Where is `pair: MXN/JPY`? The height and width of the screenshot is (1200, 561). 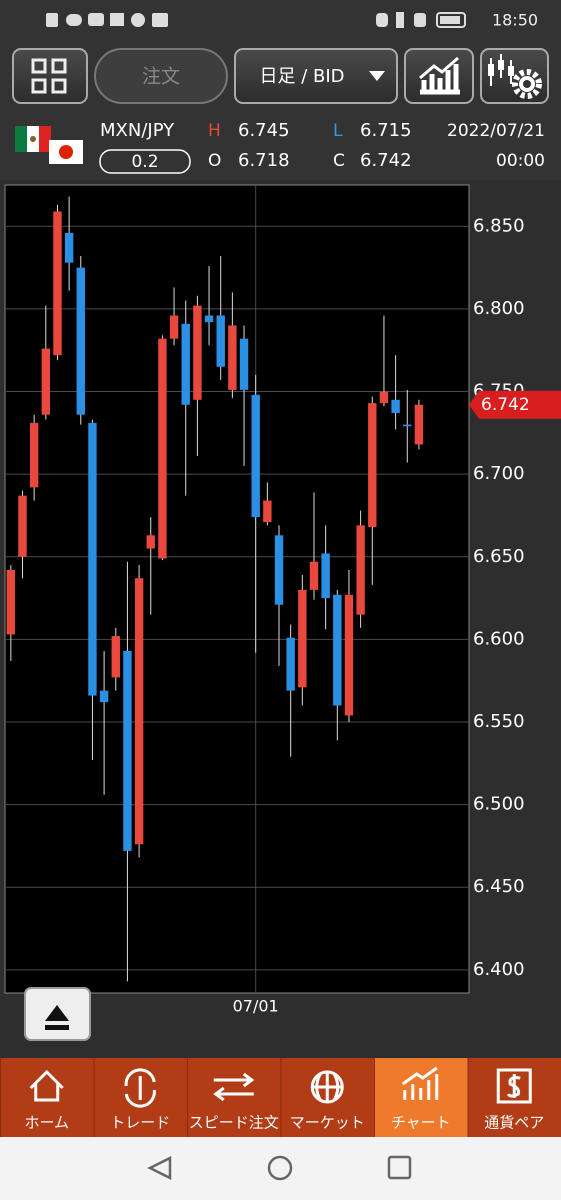
pair: MXN/JPY is located at coordinates (137, 130).